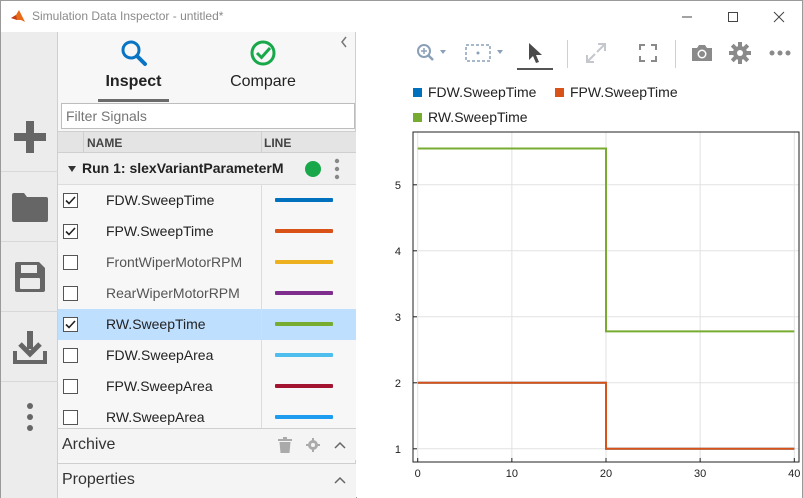  I want to click on run-status-icon, so click(313, 169).